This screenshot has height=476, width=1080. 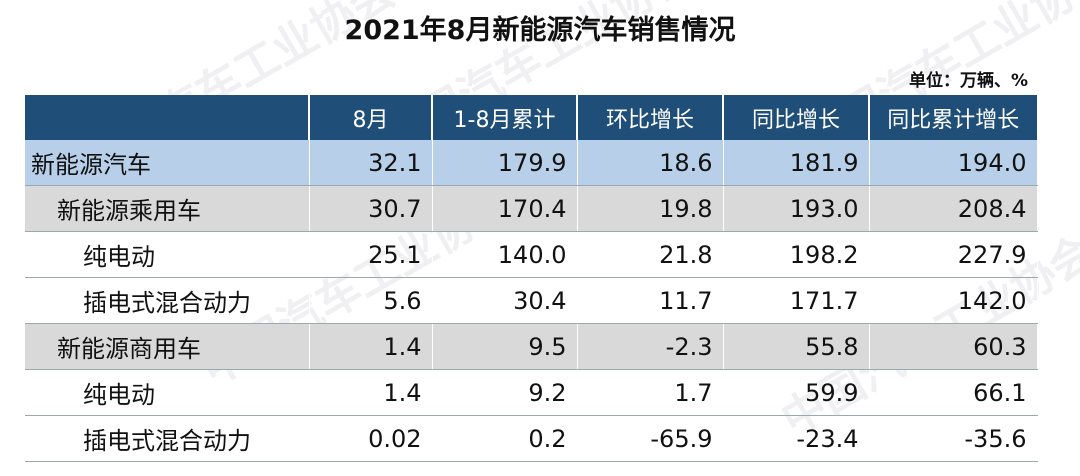 I want to click on cell-mom-growth: -65.9, so click(x=650, y=438).